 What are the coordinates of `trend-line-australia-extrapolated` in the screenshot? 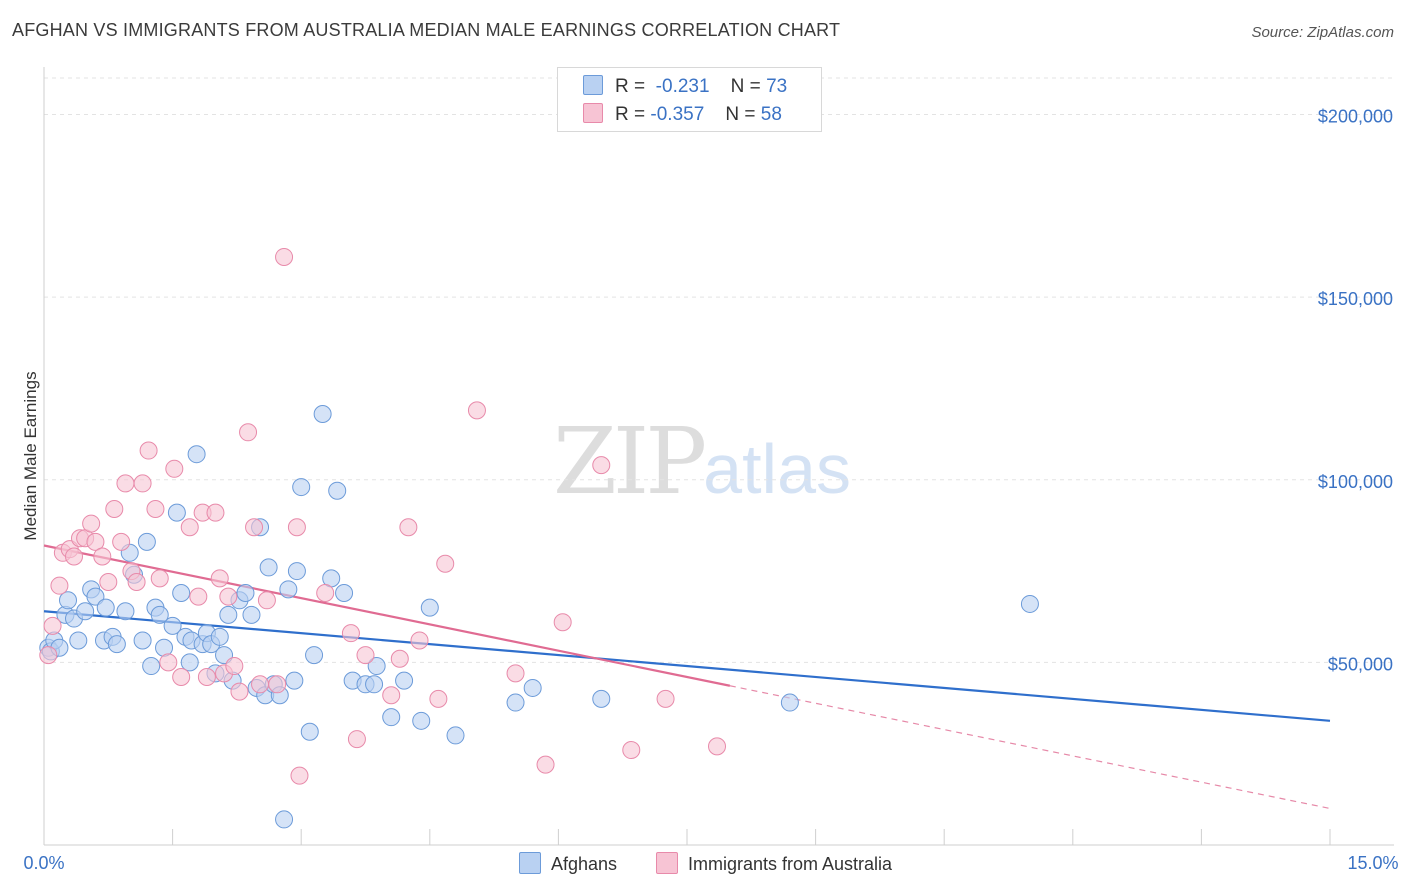 It's located at (1030, 747).